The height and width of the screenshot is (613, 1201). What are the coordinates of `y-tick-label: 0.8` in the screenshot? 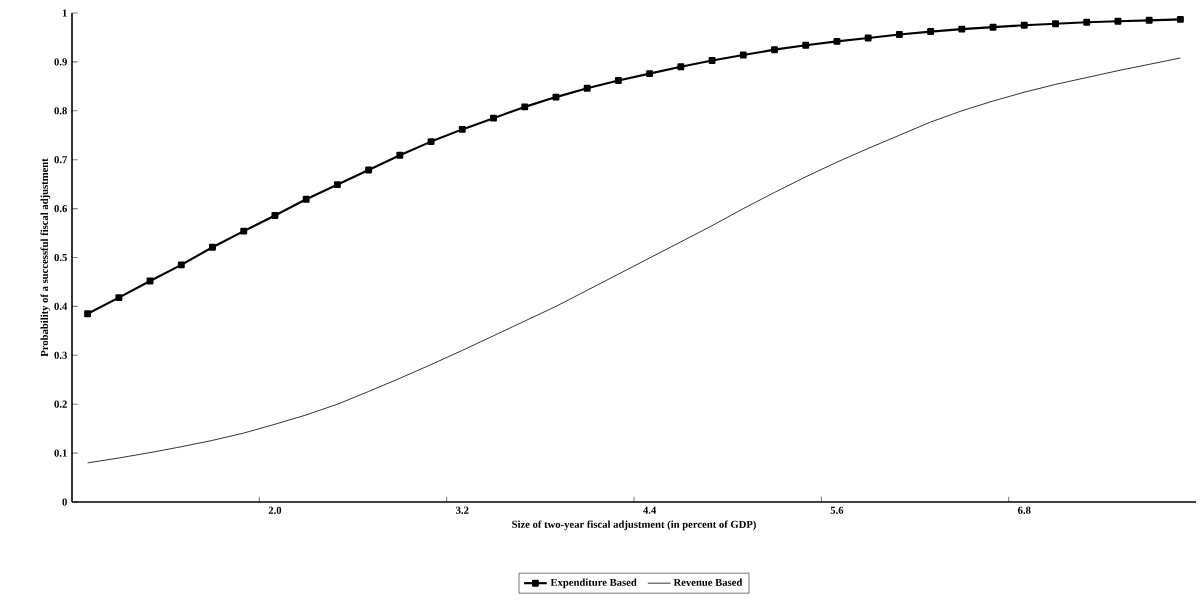 It's located at (60, 111).